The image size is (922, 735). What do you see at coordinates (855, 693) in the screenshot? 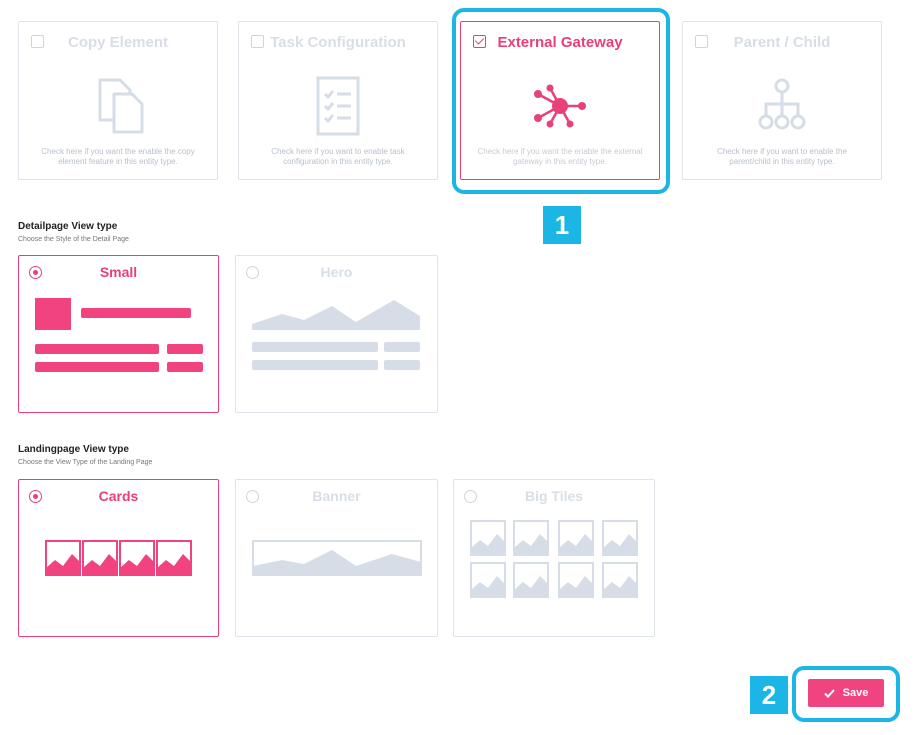
I see `save-button-label: Save` at bounding box center [855, 693].